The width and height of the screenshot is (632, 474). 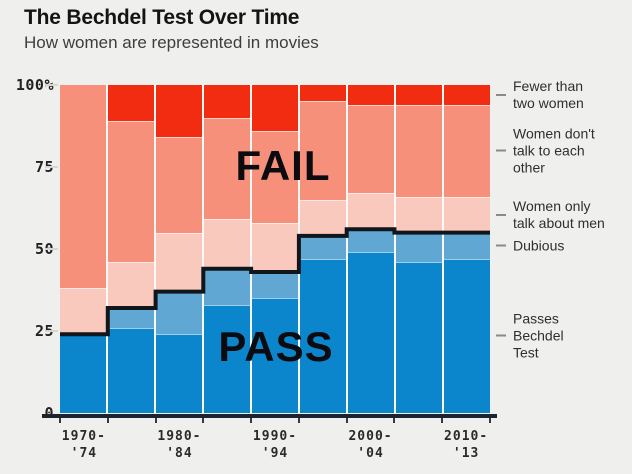 I want to click on bar-2010-'13, so click(x=466, y=249).